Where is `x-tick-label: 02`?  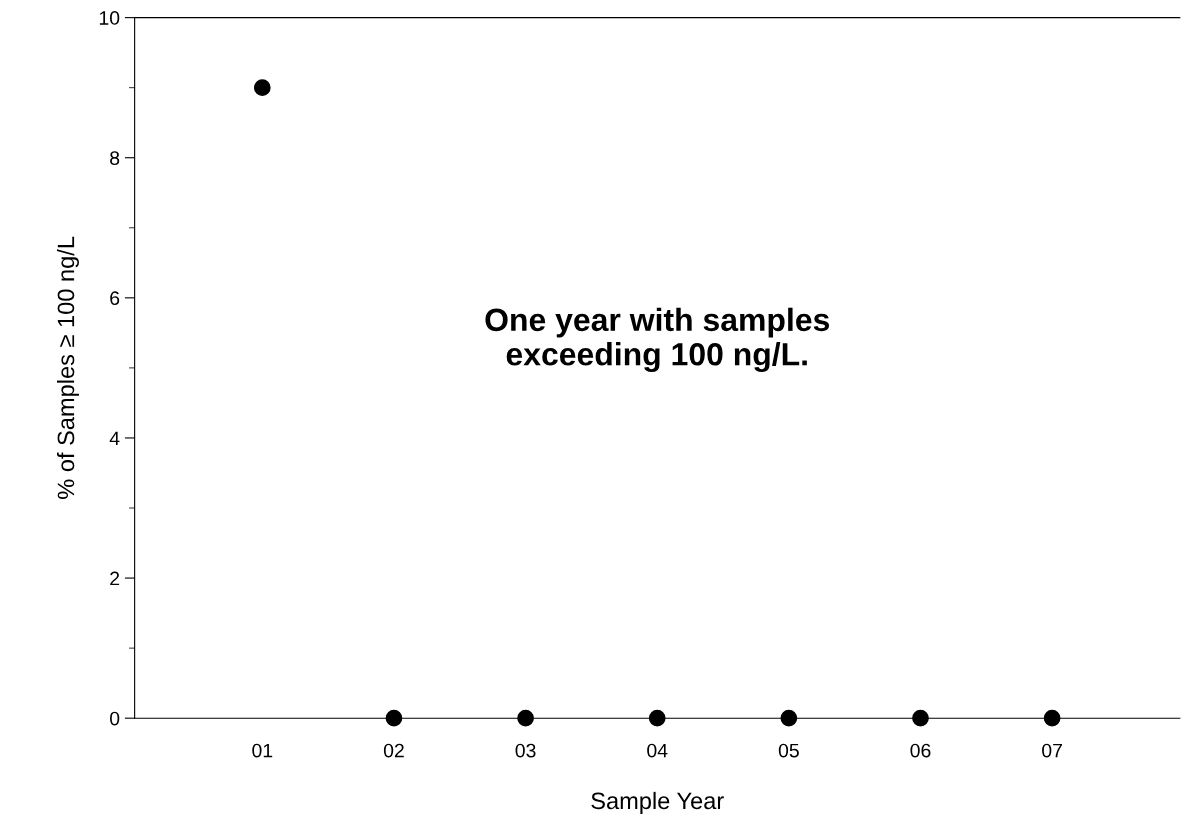
x-tick-label: 02 is located at coordinates (393, 750).